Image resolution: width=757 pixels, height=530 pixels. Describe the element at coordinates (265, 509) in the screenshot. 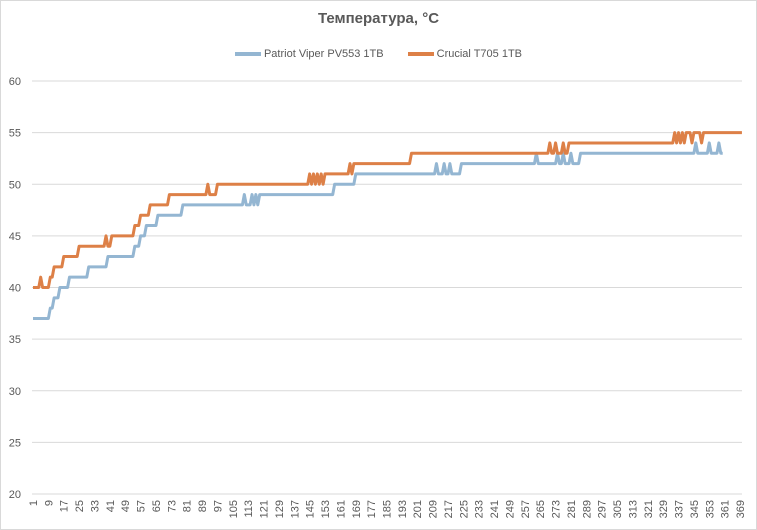

I see `x-tick-label: 121` at that location.